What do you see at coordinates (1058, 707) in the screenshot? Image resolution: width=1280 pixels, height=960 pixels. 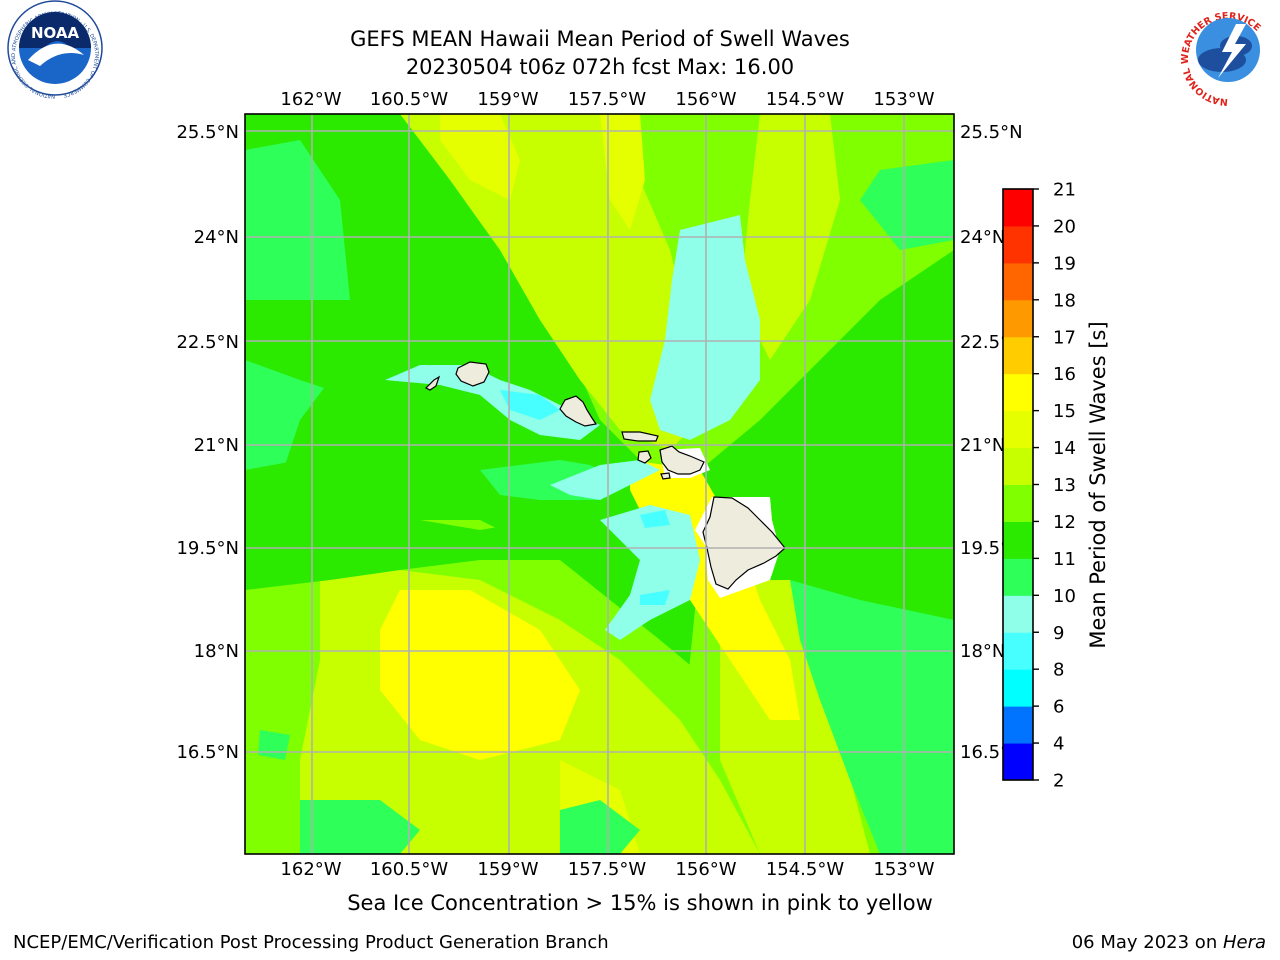 I see `colorbar-tick-label: 6` at bounding box center [1058, 707].